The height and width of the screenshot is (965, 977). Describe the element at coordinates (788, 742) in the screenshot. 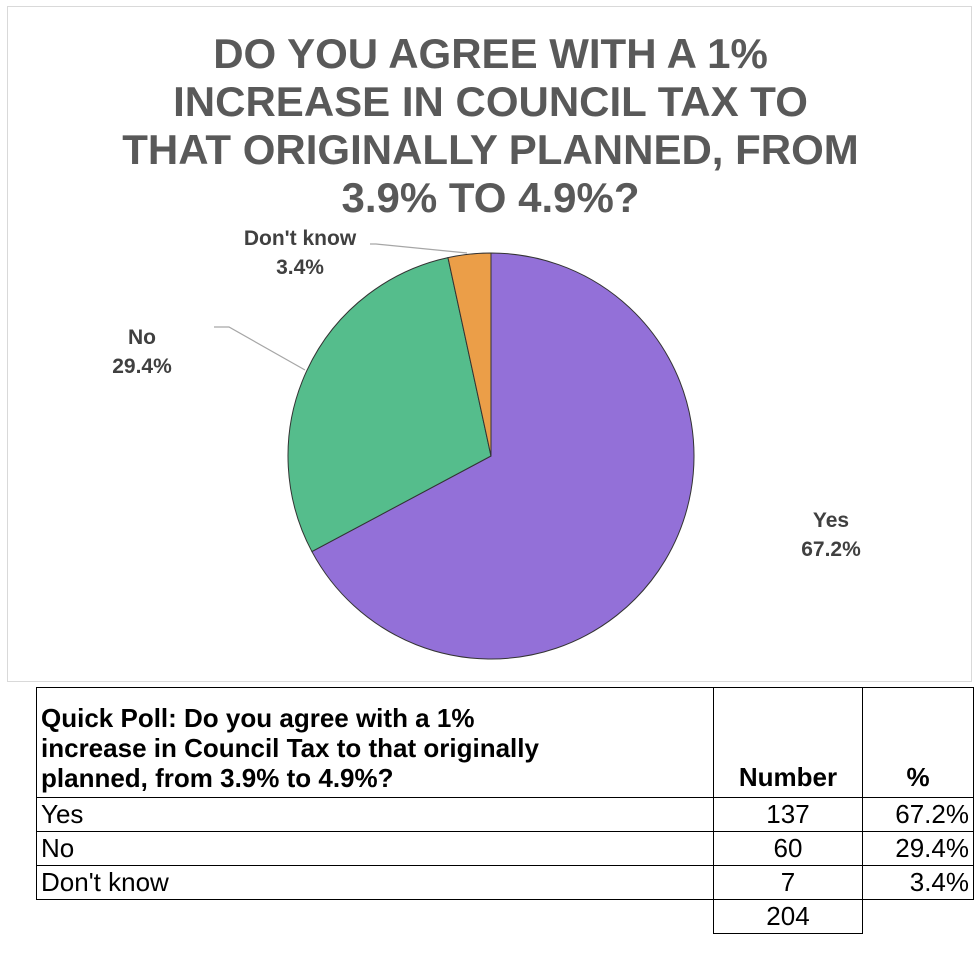

I see `number-header: Number` at that location.